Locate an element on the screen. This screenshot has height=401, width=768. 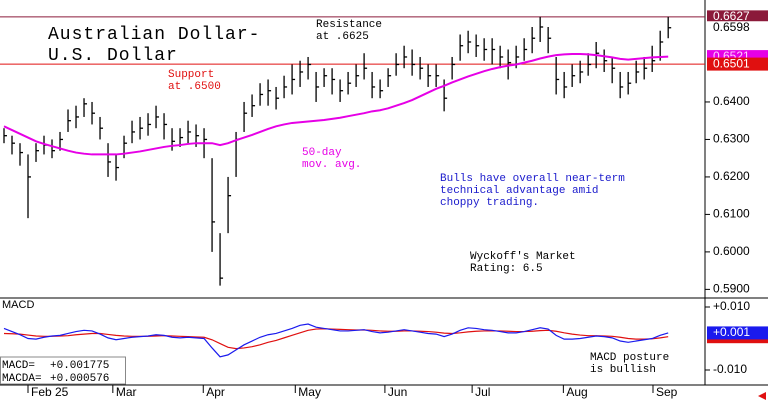
readout-label: MACDA= is located at coordinates (22, 379).